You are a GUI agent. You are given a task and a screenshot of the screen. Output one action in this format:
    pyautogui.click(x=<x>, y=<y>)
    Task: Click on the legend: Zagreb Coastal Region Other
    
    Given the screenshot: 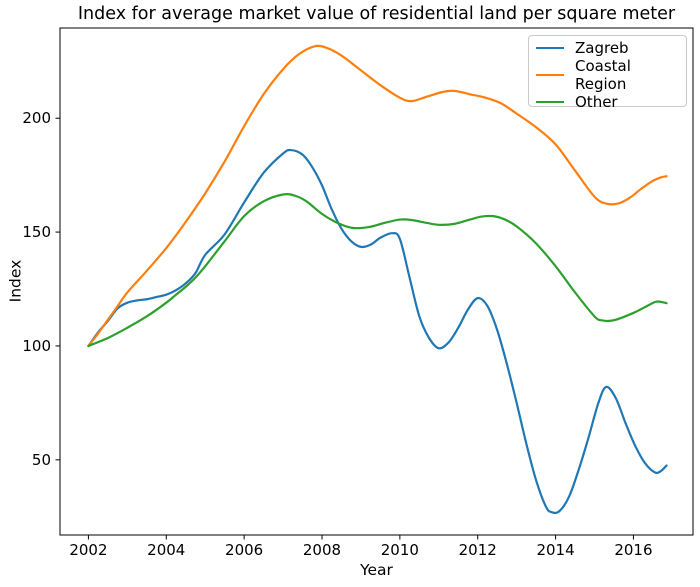 What is the action you would take?
    pyautogui.click(x=607, y=73)
    